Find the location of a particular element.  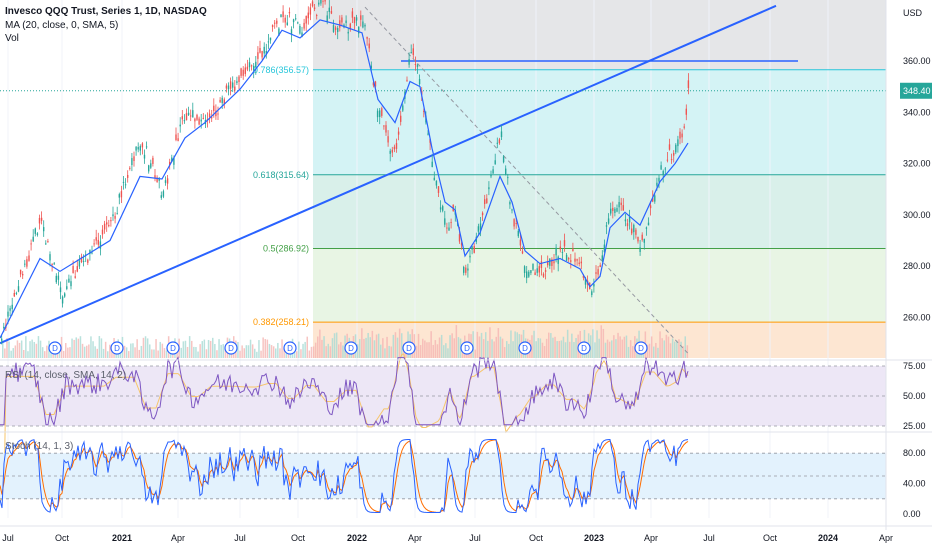

fib-zone-top is located at coordinates (599, 35).